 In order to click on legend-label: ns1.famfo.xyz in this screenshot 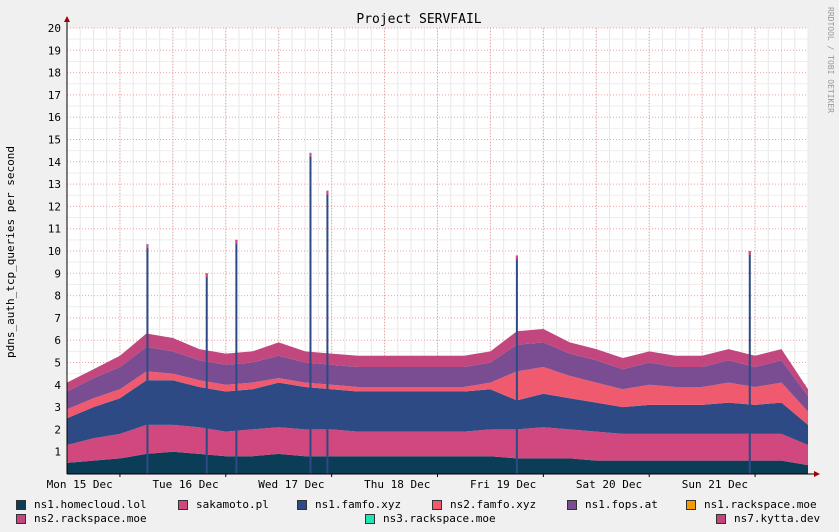, I will do `click(358, 504)`.